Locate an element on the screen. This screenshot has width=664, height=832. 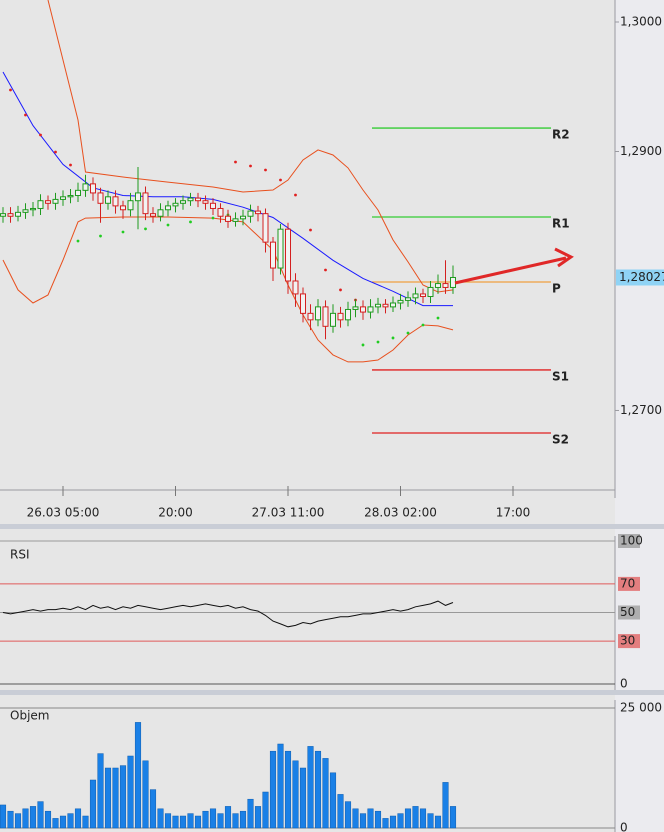
pivot-label: P is located at coordinates (556, 289).